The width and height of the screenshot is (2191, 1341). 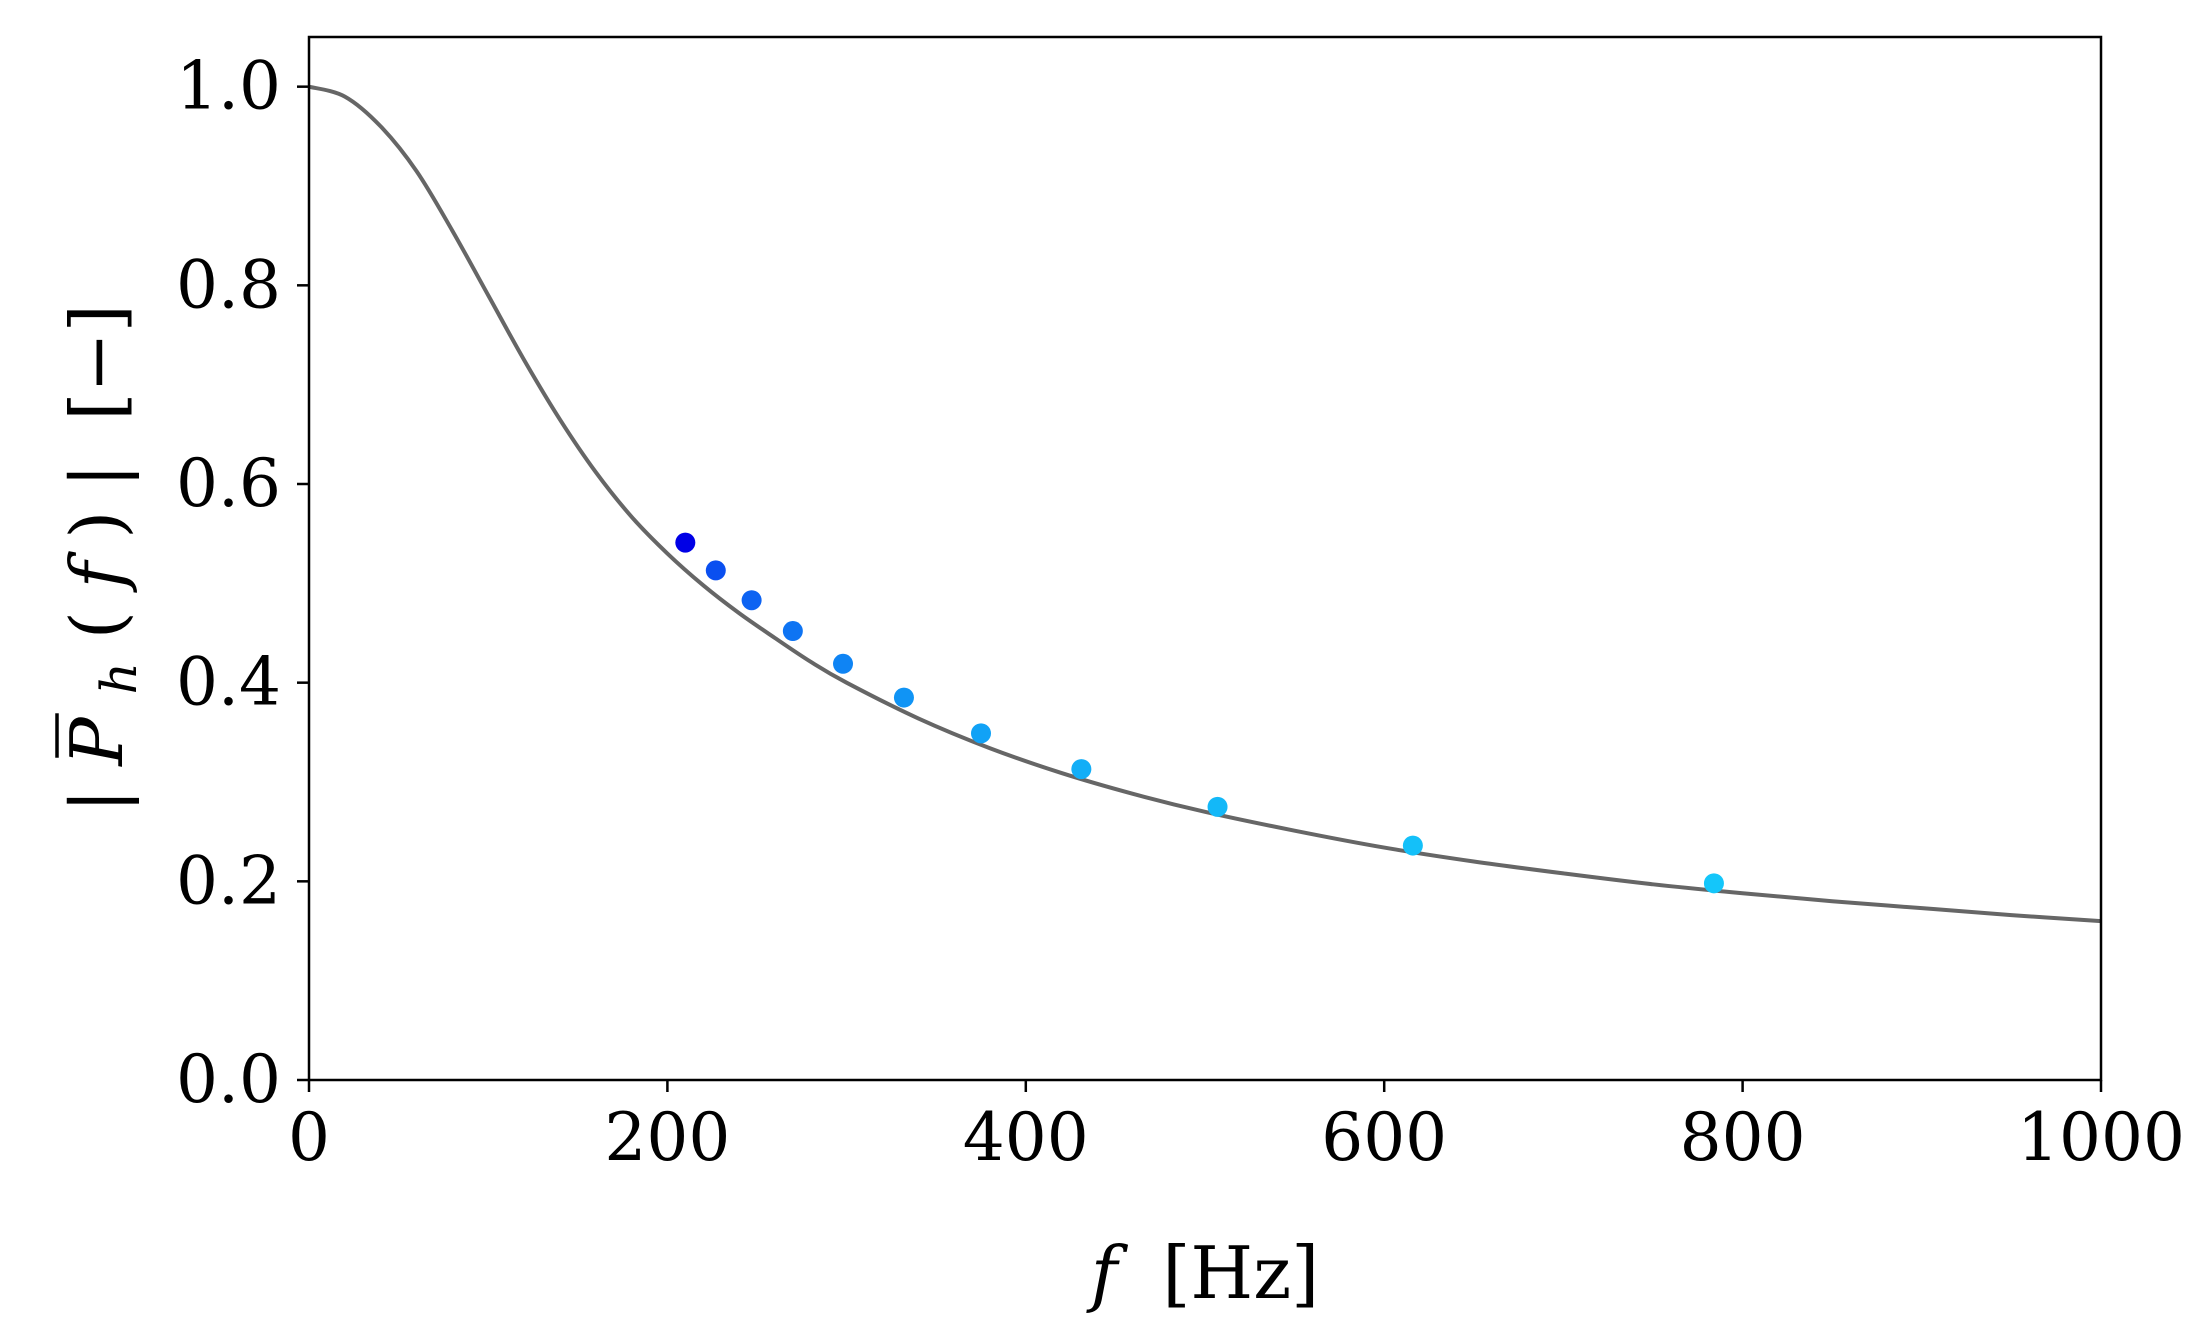 I want to click on y-axis-open-bar: |, so click(x=97, y=801).